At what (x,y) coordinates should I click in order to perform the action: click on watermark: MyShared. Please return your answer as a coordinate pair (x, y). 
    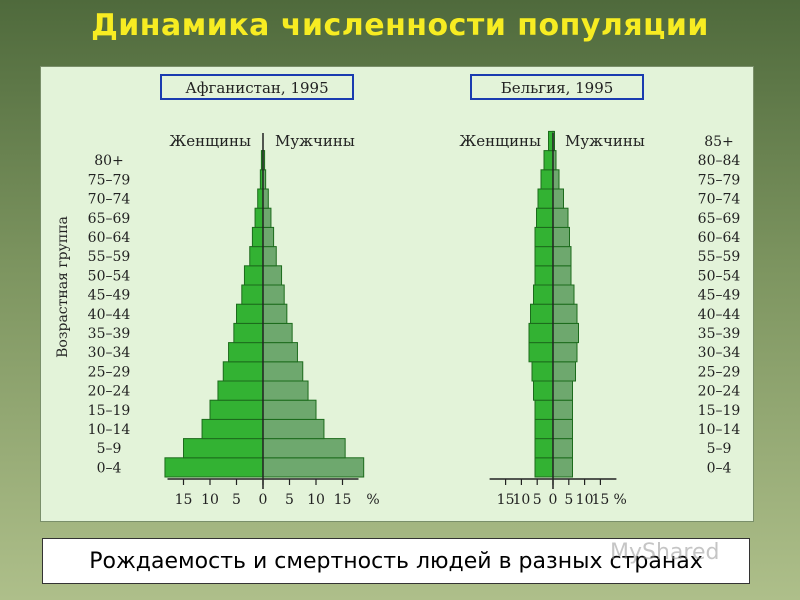
    Looking at the image, I should click on (665, 552).